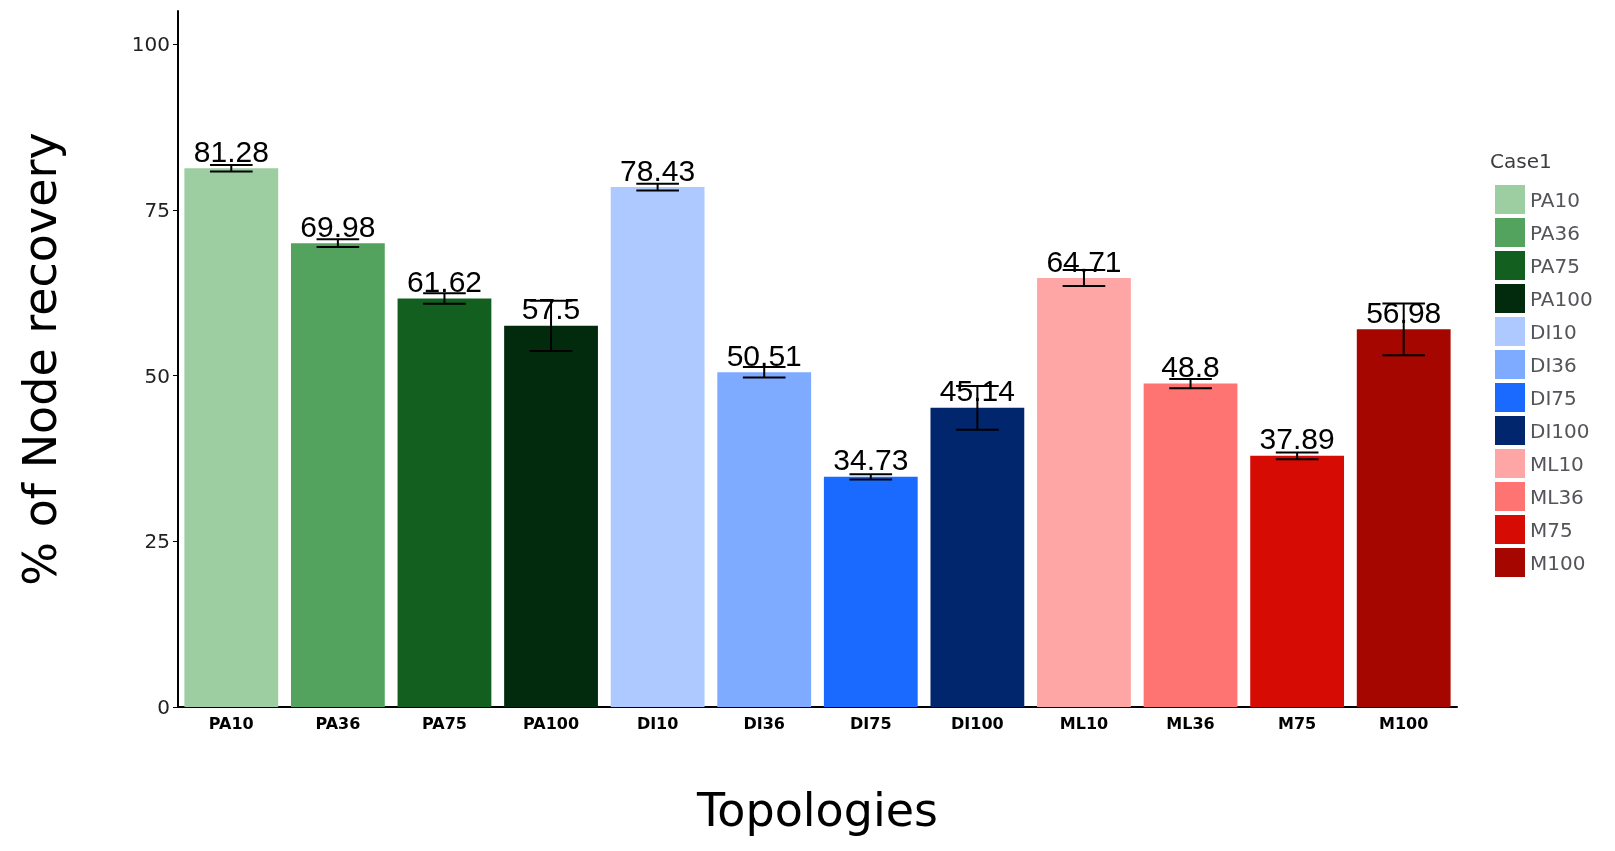 Image resolution: width=1615 pixels, height=851 pixels. I want to click on y-tick-label: 75, so click(157, 209).